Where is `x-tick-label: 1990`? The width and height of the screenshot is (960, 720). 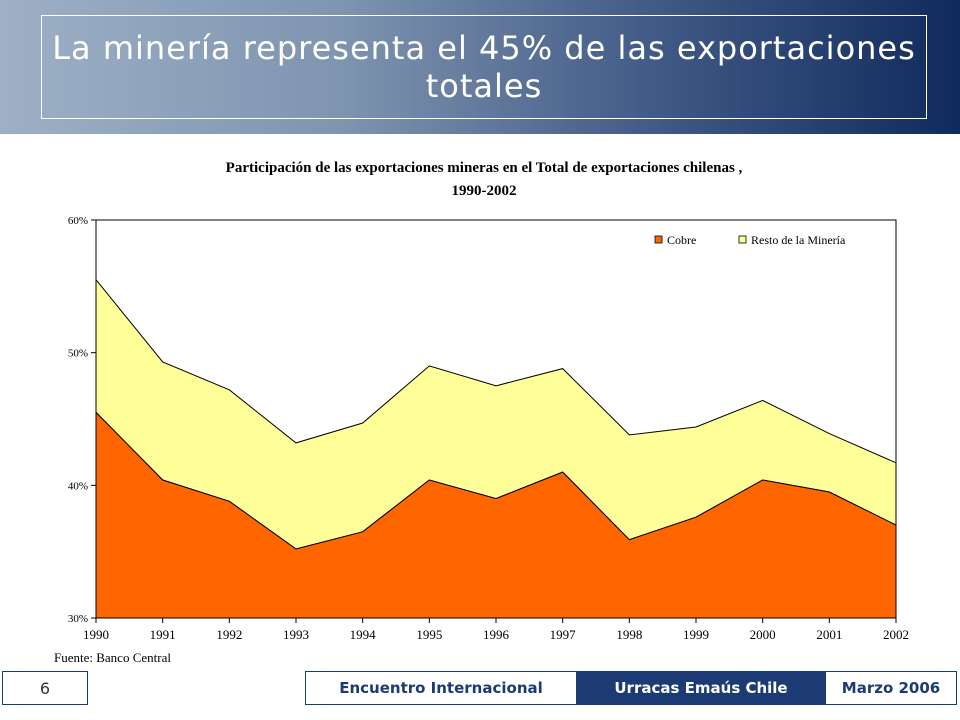
x-tick-label: 1990 is located at coordinates (96, 634).